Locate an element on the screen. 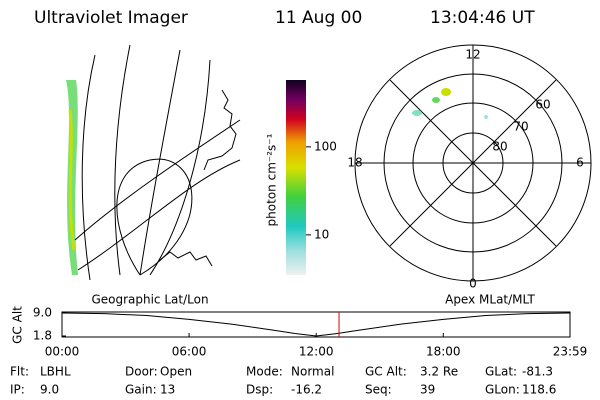 This screenshot has height=400, width=600. x-tick-label: 23:59 is located at coordinates (570, 352).